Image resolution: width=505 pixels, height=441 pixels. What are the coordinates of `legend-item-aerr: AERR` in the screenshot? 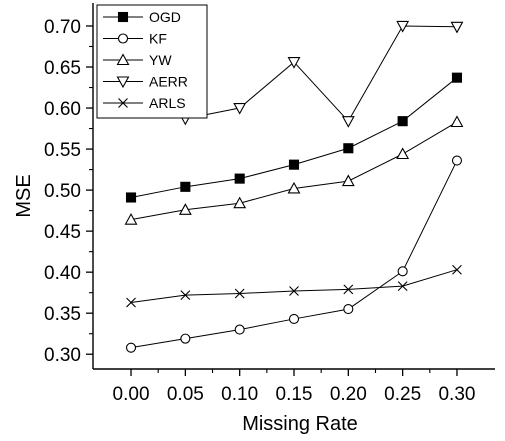 It's located at (145, 82).